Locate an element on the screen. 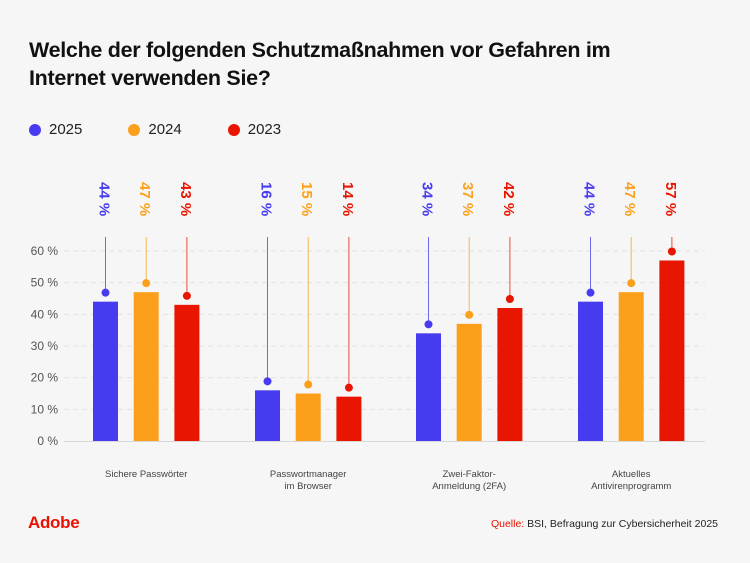  legend-marker-2025 is located at coordinates (35, 129).